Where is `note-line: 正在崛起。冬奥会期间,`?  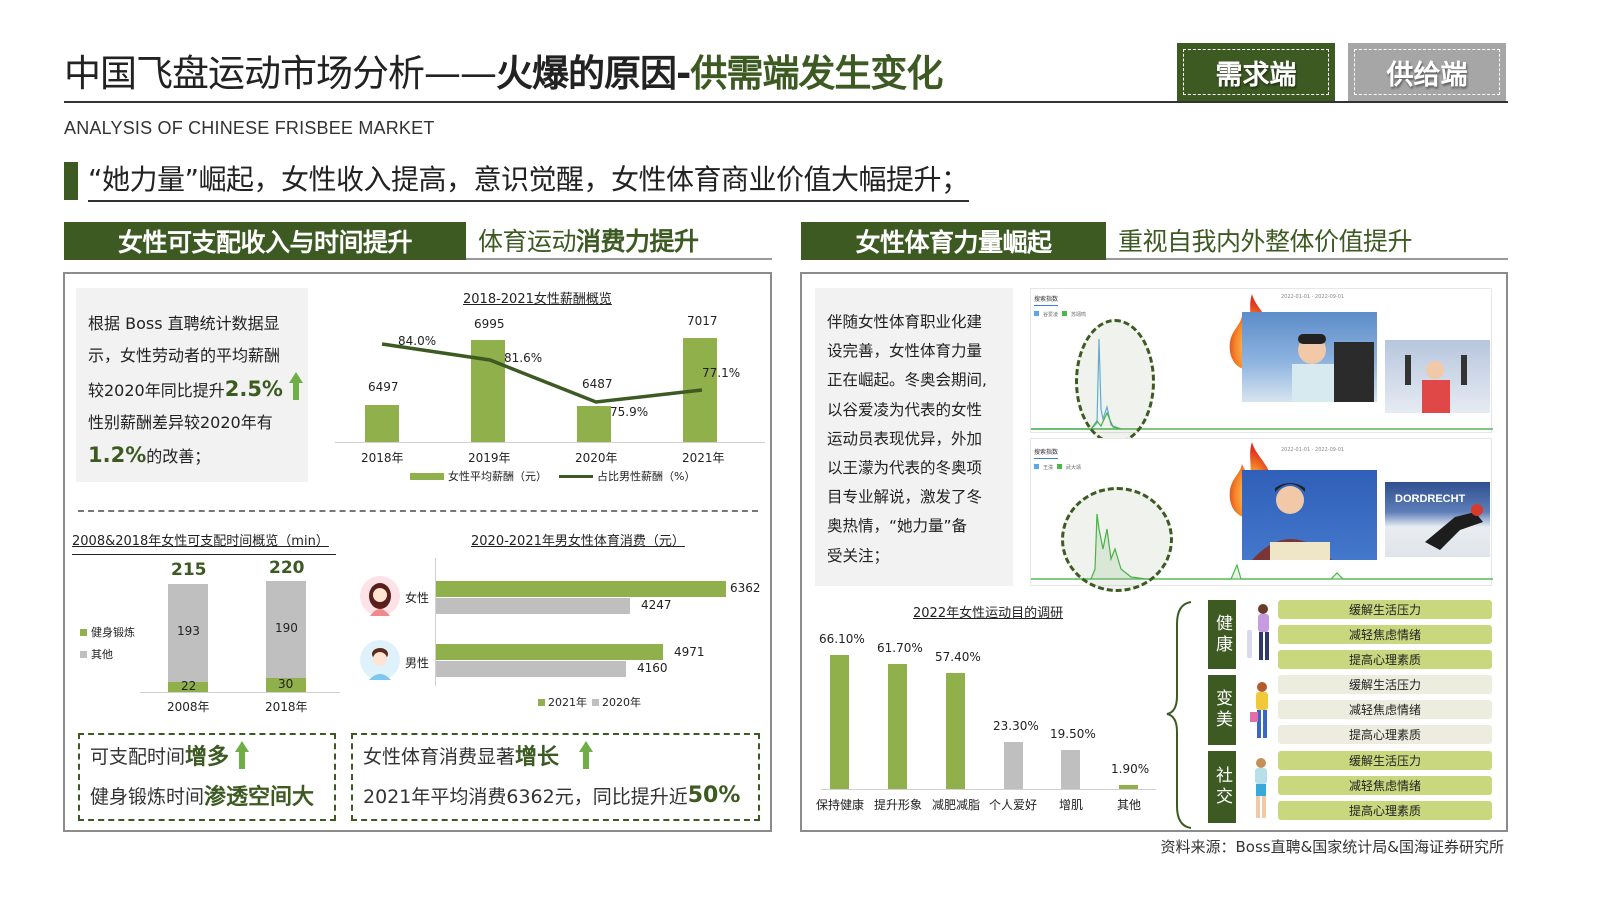
note-line: 正在崛起。冬奥会期间, is located at coordinates (907, 380).